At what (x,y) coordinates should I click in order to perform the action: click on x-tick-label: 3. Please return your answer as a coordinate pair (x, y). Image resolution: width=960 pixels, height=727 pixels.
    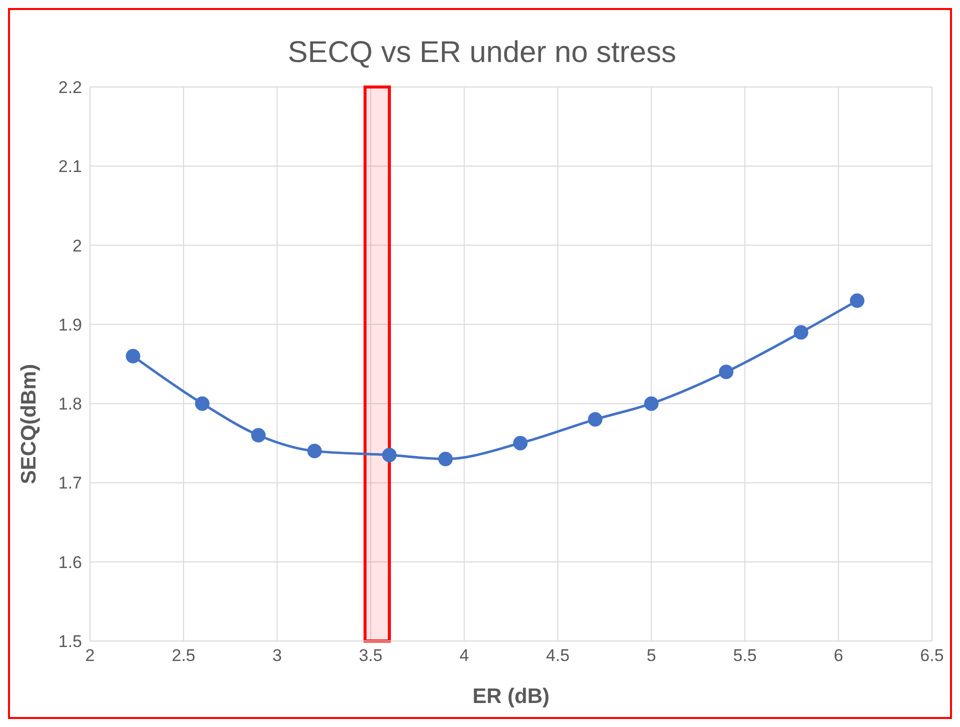
    Looking at the image, I should click on (277, 656).